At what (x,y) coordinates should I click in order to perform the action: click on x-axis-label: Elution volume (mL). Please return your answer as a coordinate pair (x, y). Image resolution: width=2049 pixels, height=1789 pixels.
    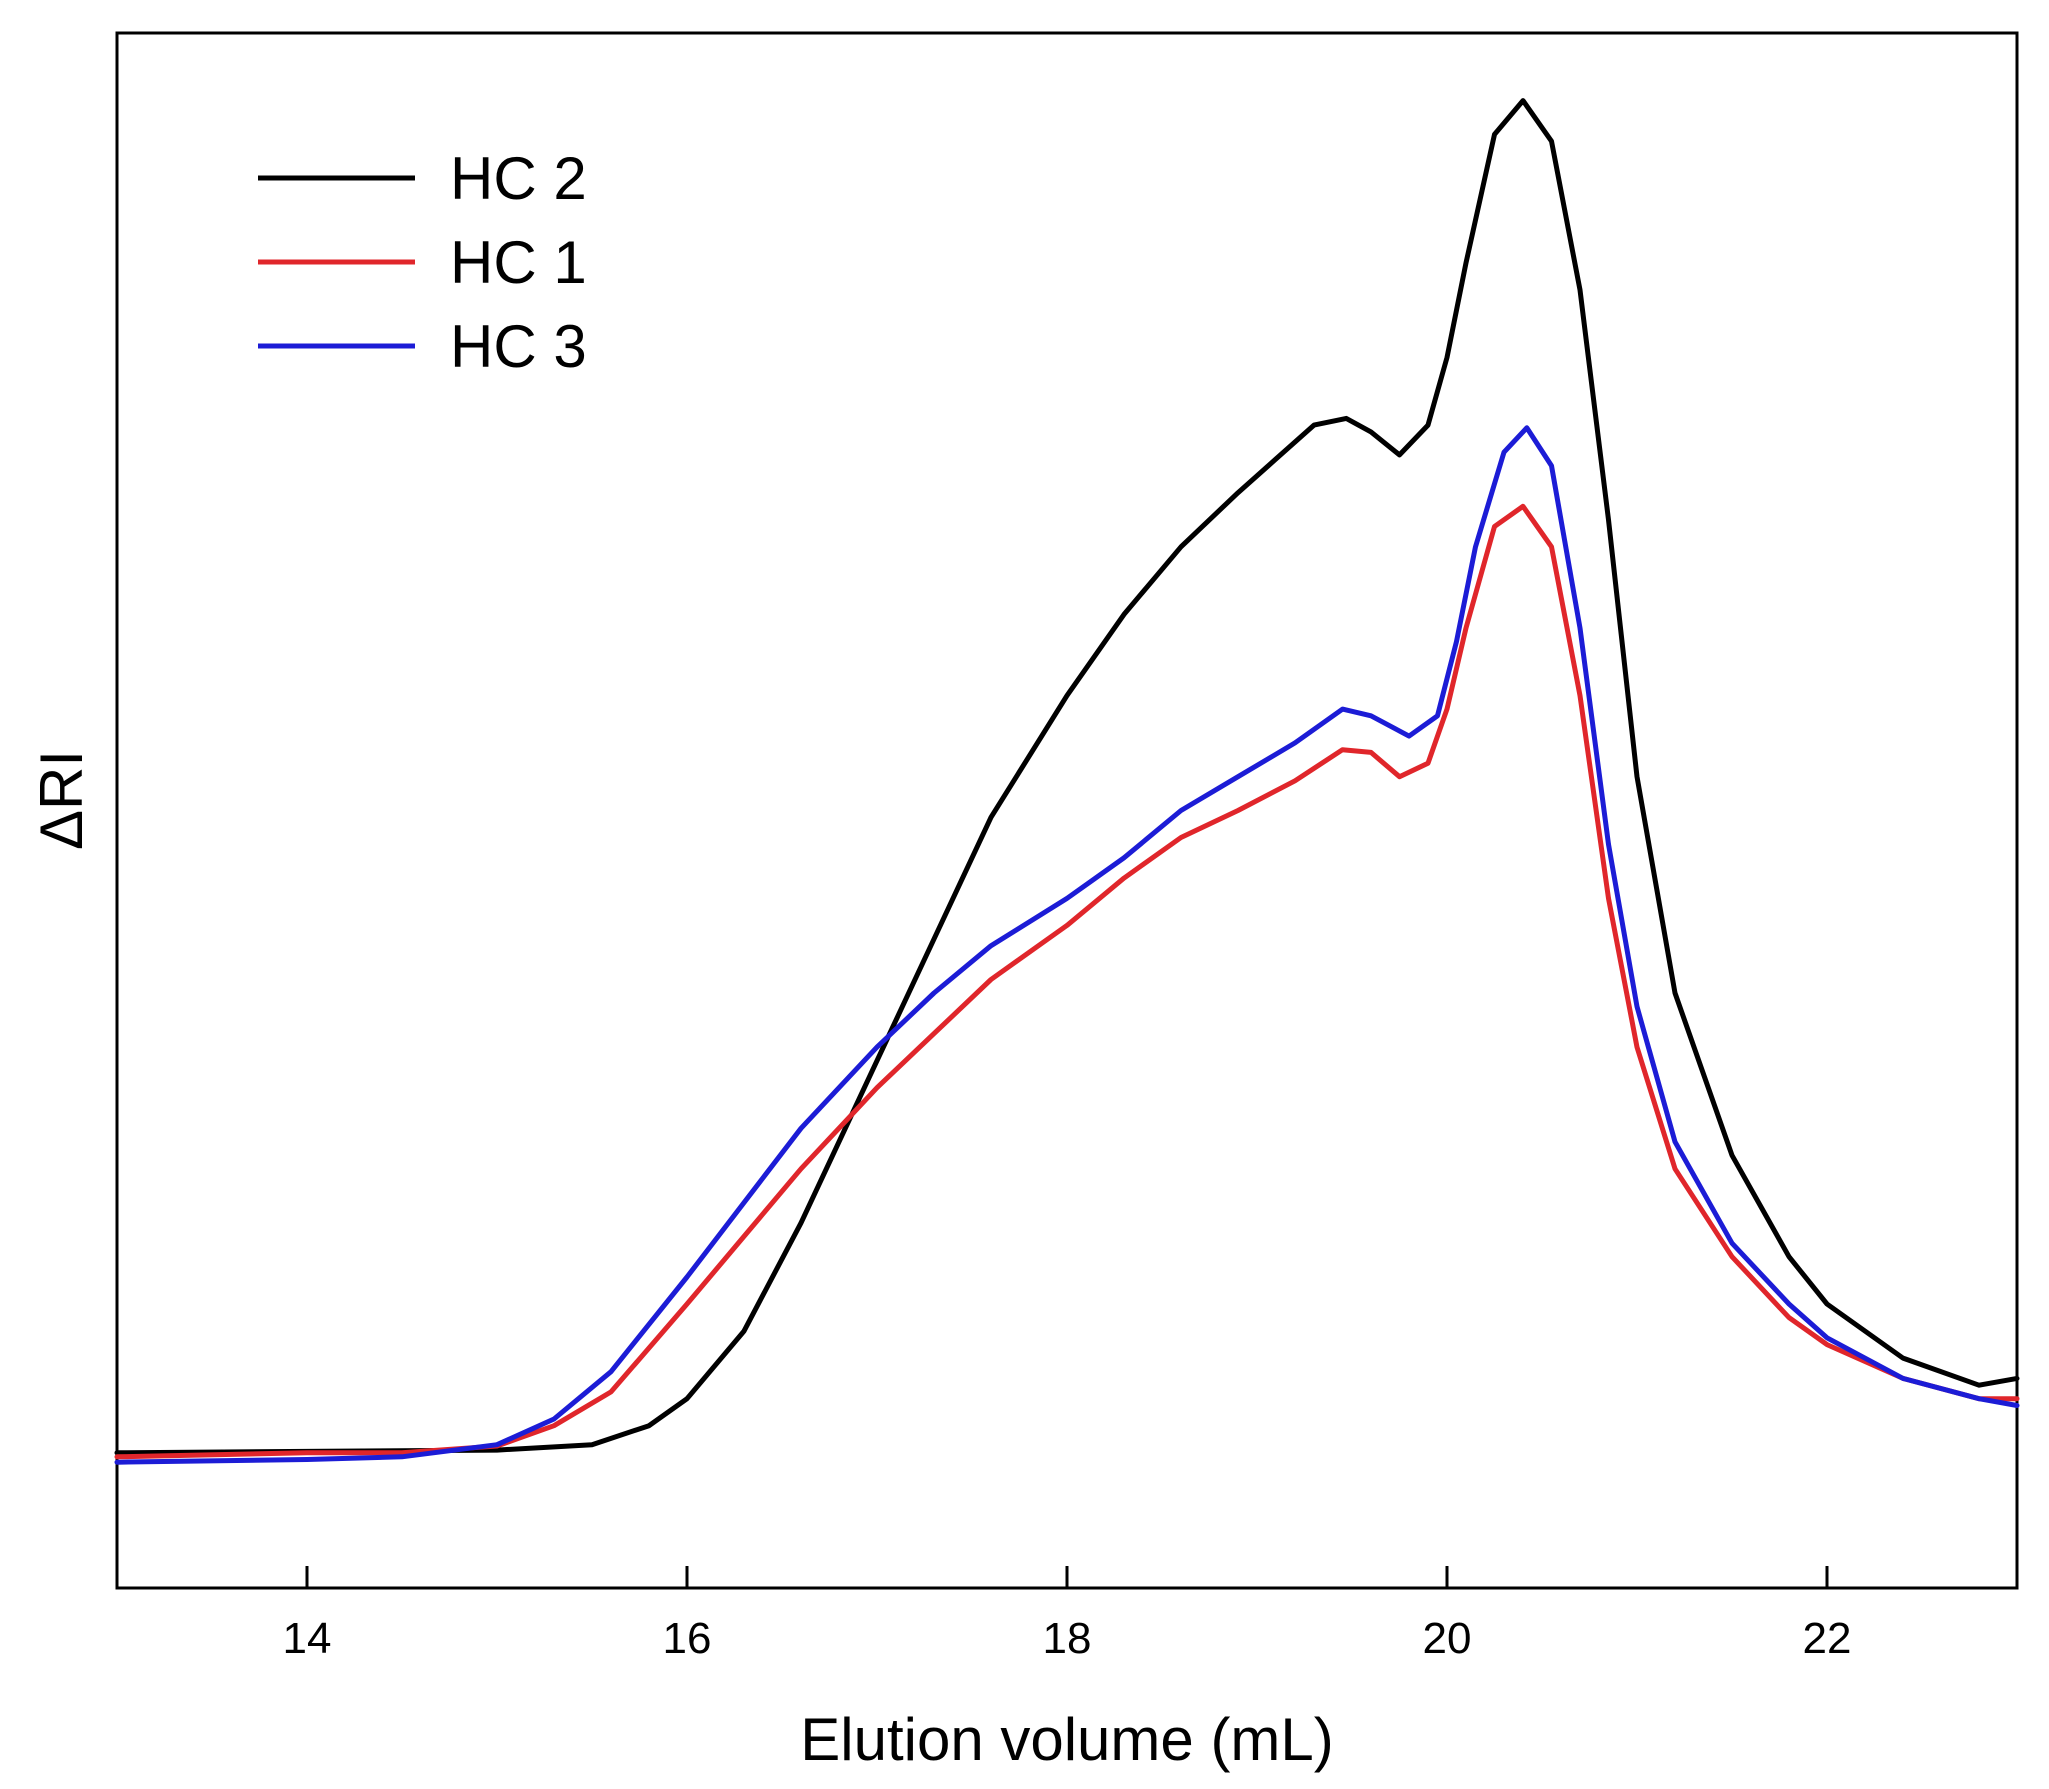
    Looking at the image, I should click on (1067, 1739).